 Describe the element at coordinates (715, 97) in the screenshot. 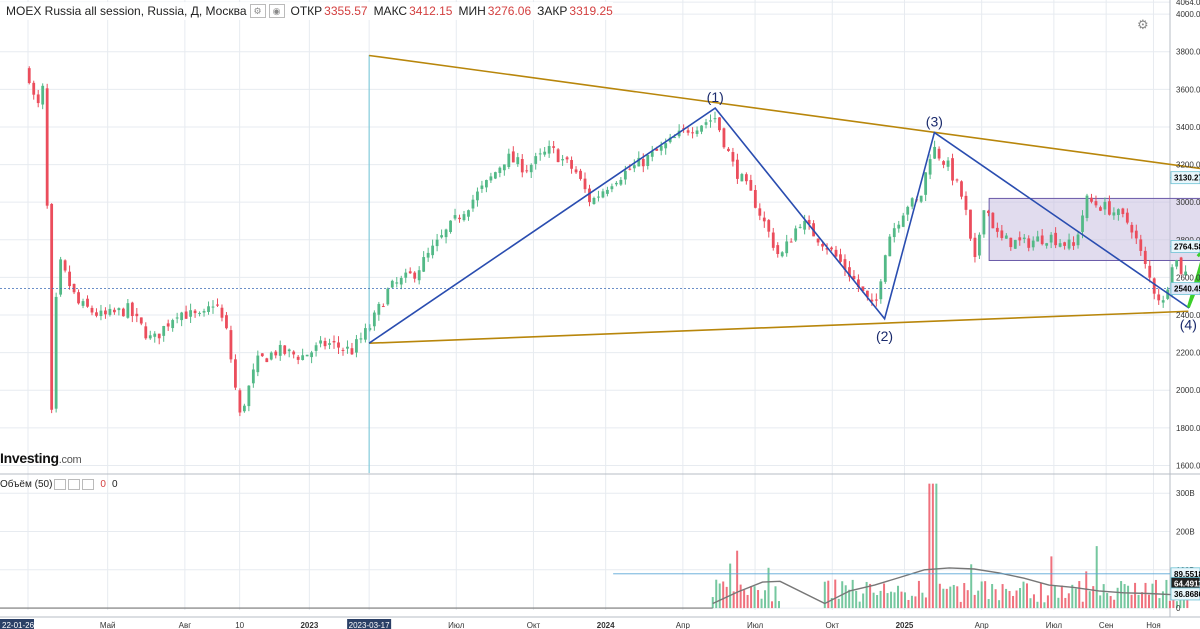

I see `wave-label-1: (1)` at that location.